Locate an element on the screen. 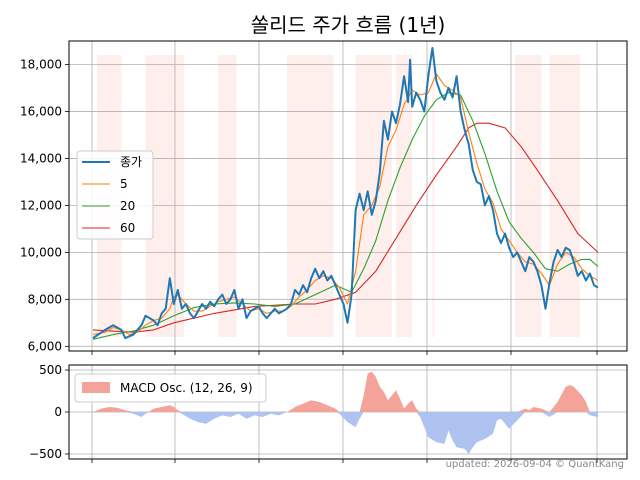 This screenshot has height=480, width=640. macd-legend-swatch is located at coordinates (96, 387).